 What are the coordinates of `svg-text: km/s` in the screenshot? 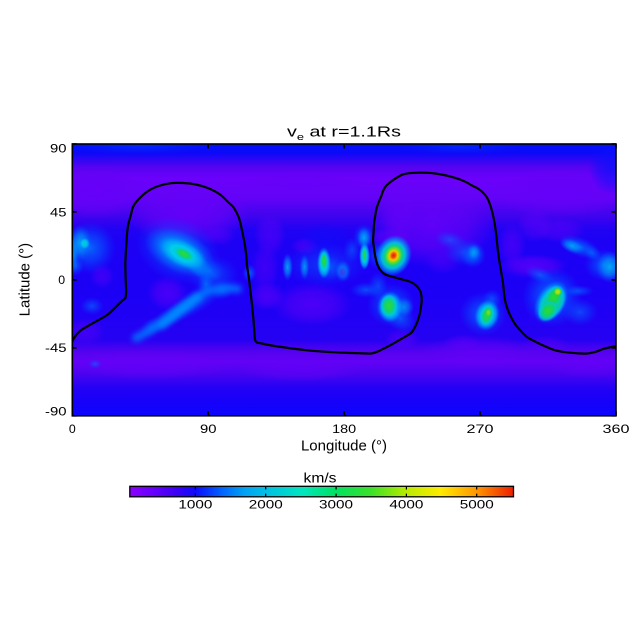 It's located at (320, 478).